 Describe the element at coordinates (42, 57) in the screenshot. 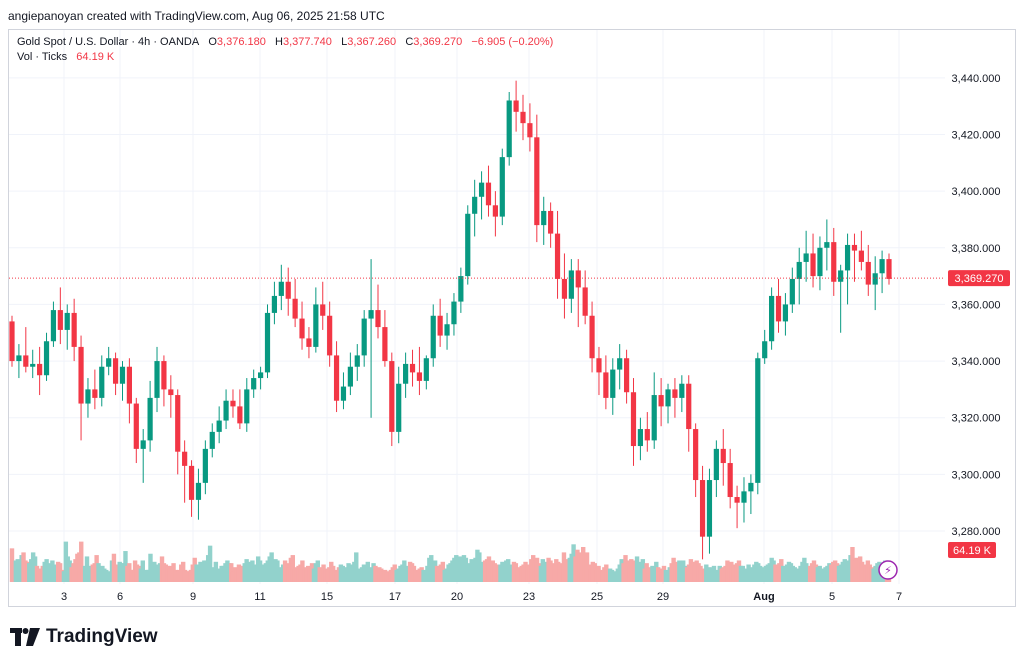

I see `volume-label: Vol · Ticks` at that location.